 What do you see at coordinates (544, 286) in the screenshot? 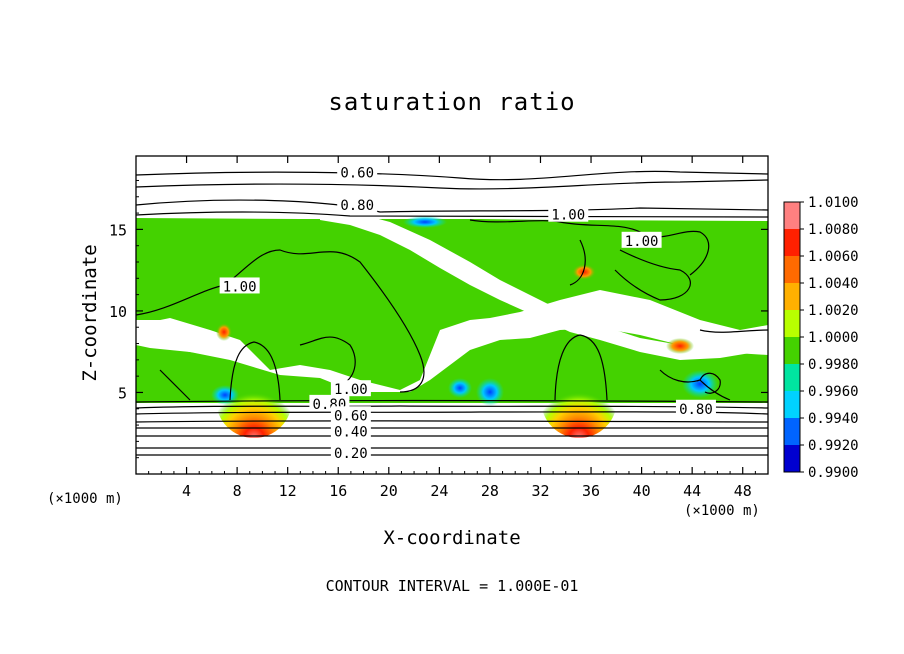
I see `clear-channel` at bounding box center [544, 286].